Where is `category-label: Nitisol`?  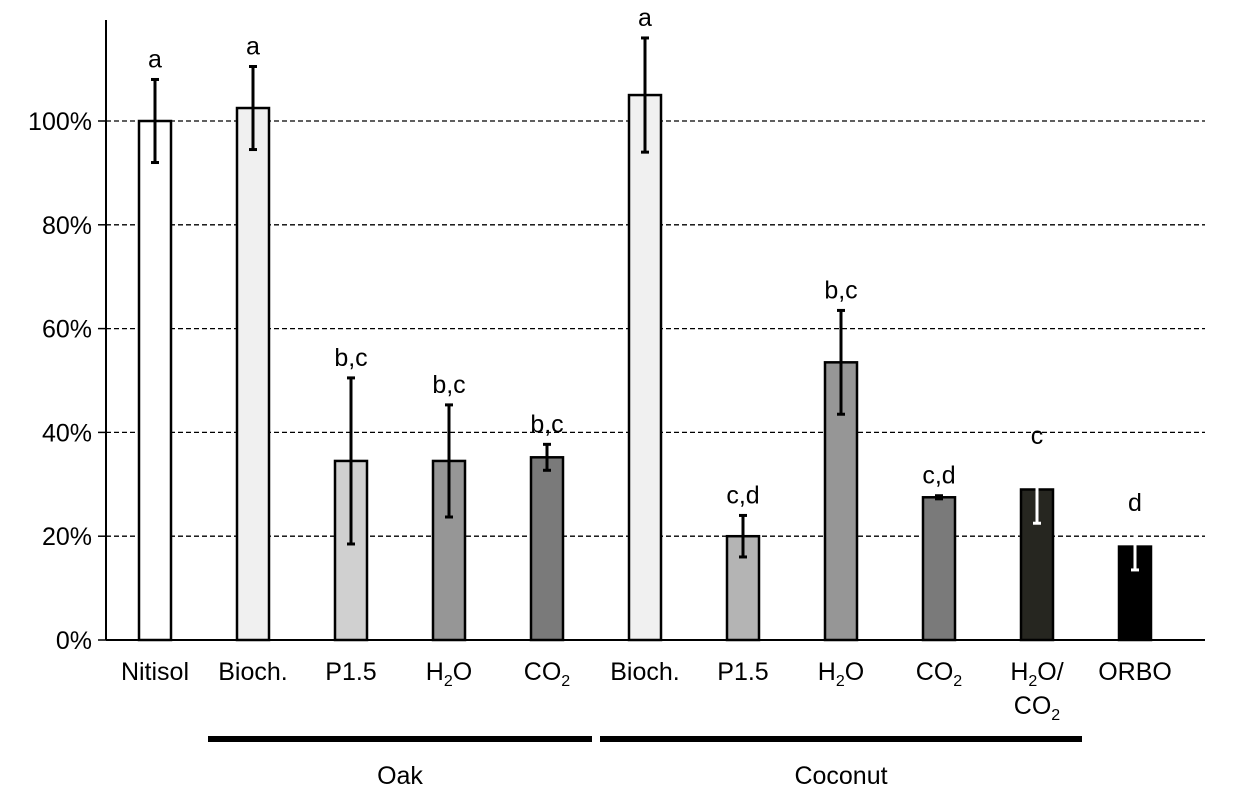
category-label: Nitisol is located at coordinates (155, 672).